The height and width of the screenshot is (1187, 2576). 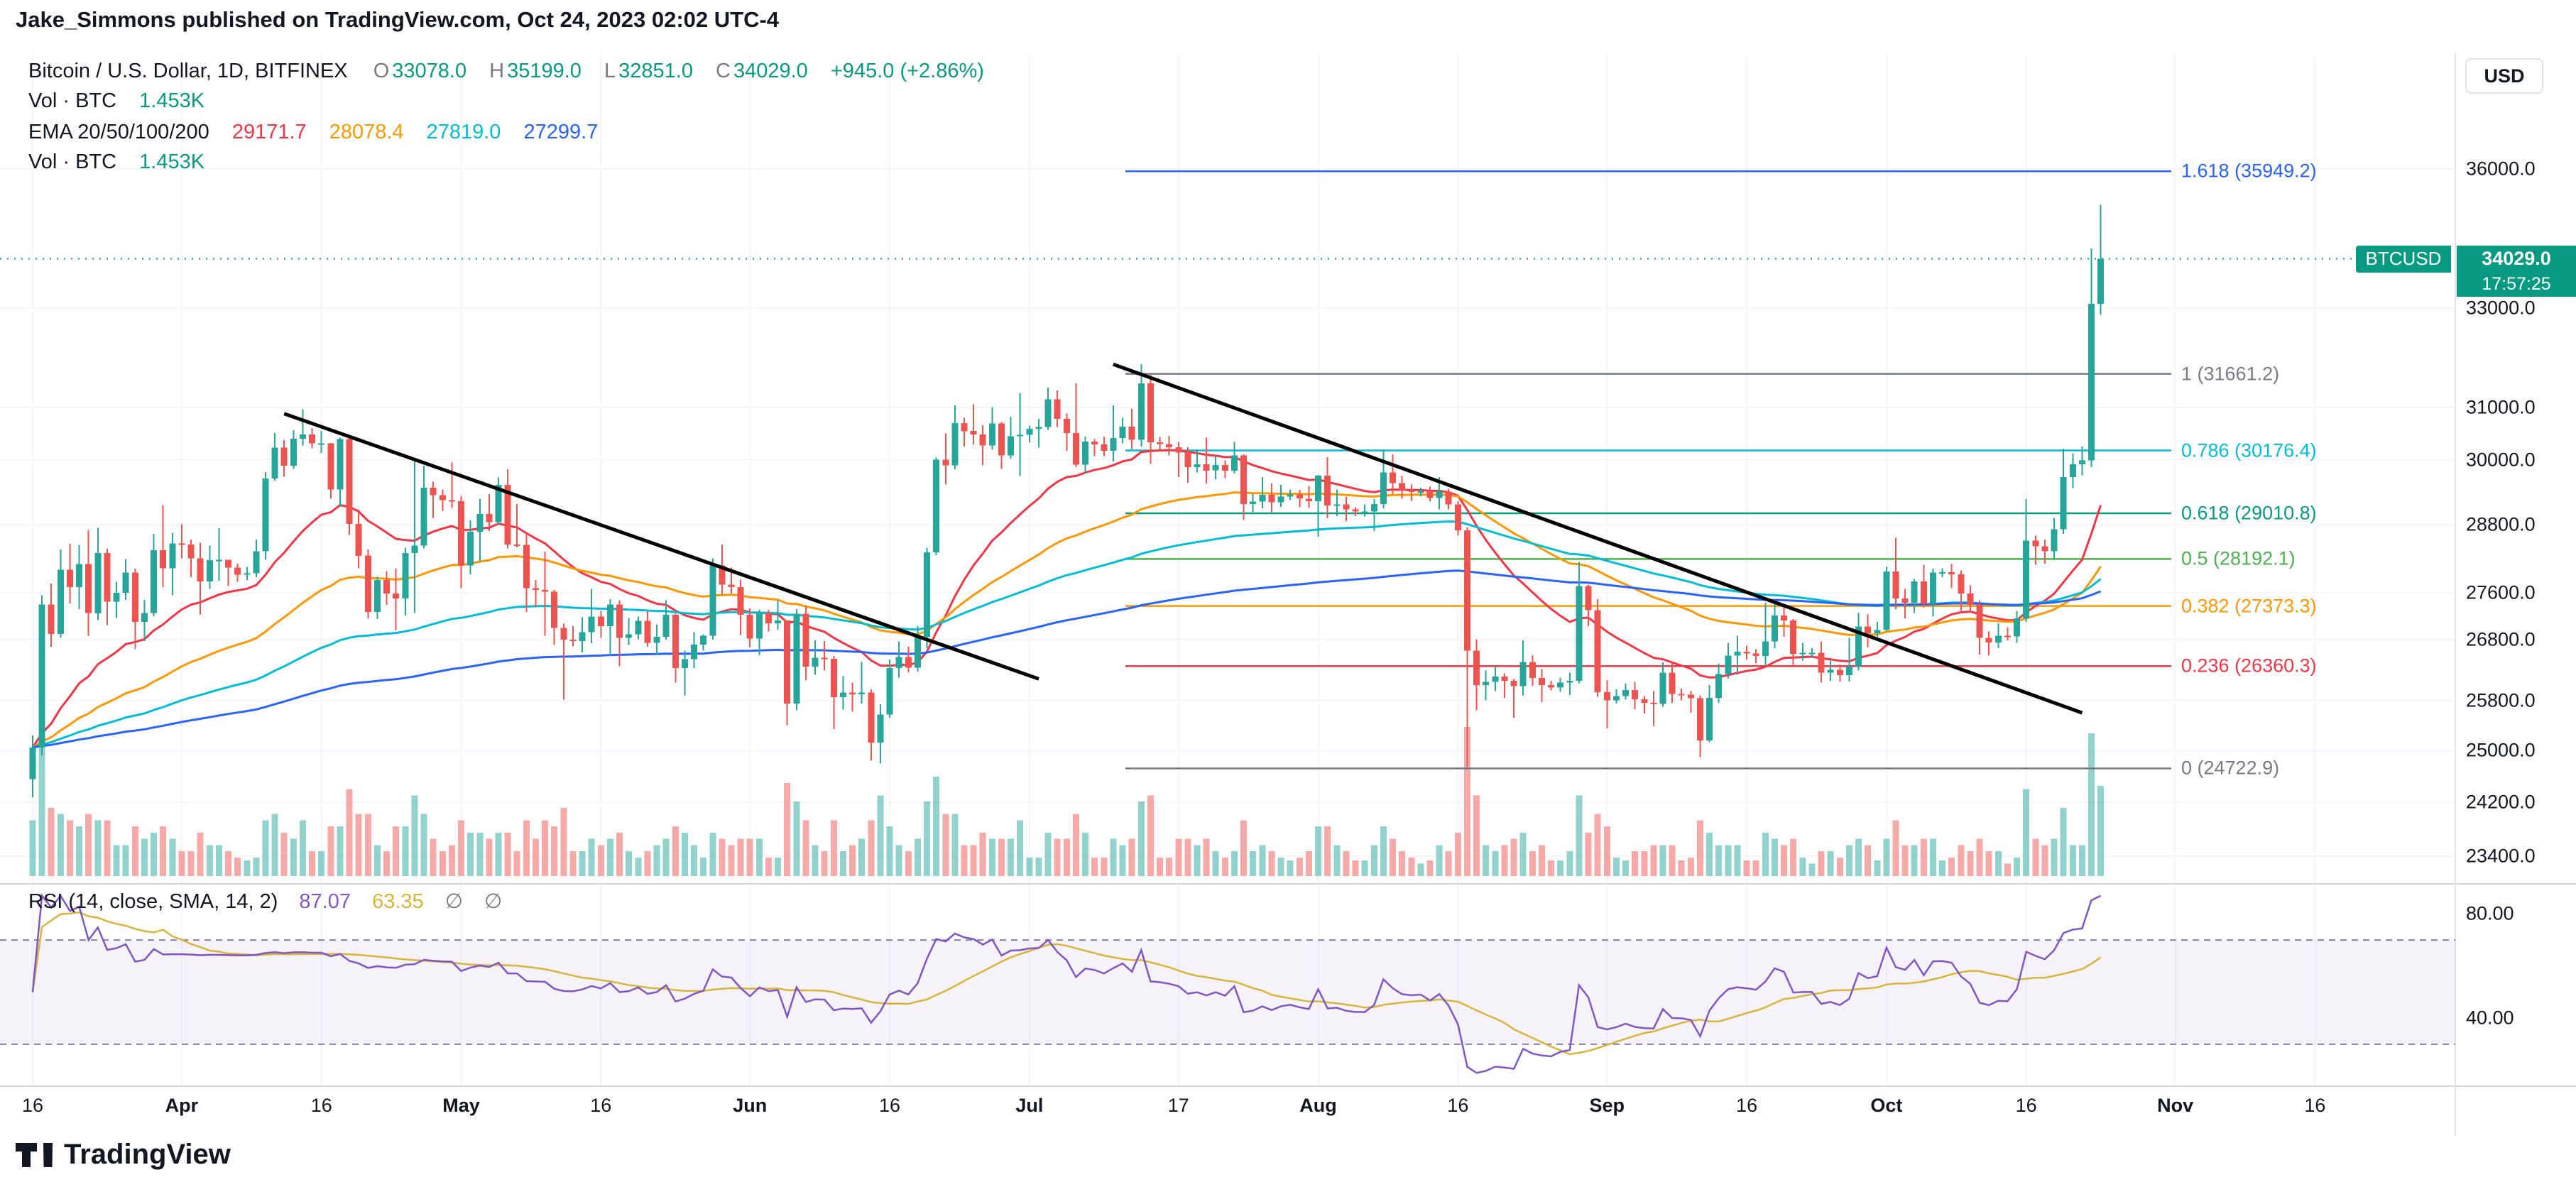 I want to click on price-axis-label: 31000.0, so click(x=2501, y=407).